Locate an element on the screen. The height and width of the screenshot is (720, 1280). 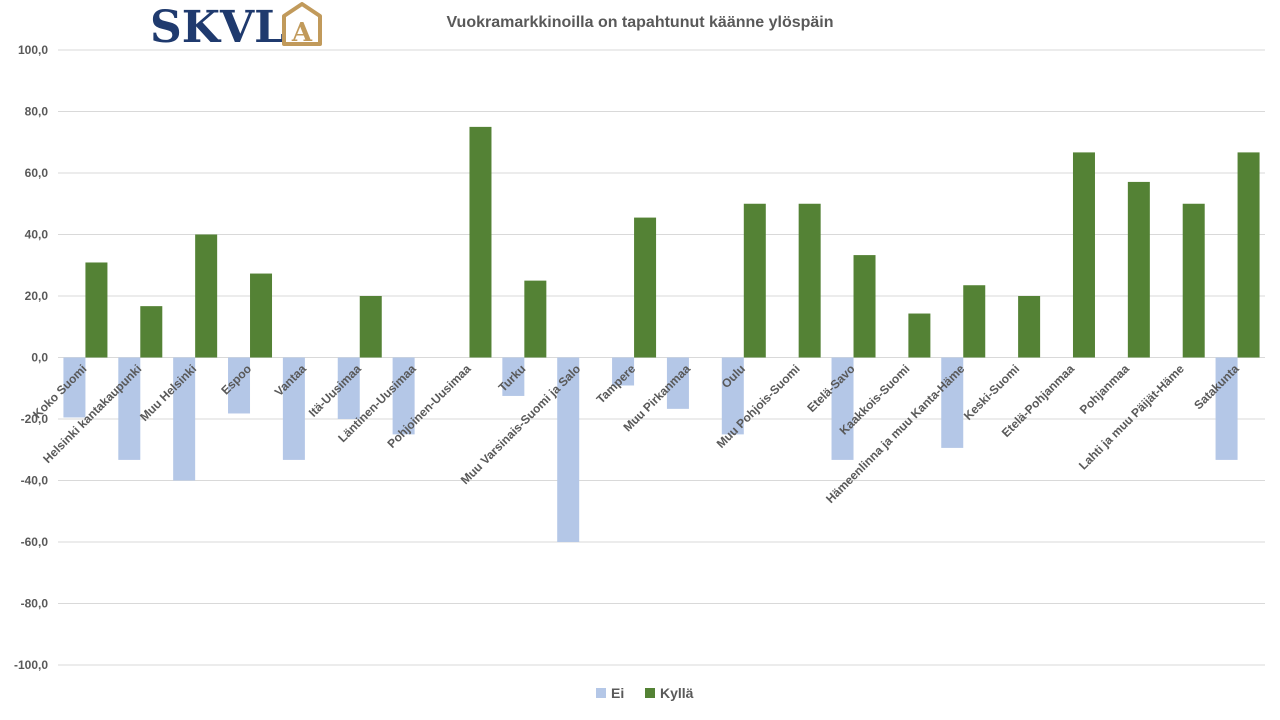
skvl-logo: SKVL A is located at coordinates (236, 25).